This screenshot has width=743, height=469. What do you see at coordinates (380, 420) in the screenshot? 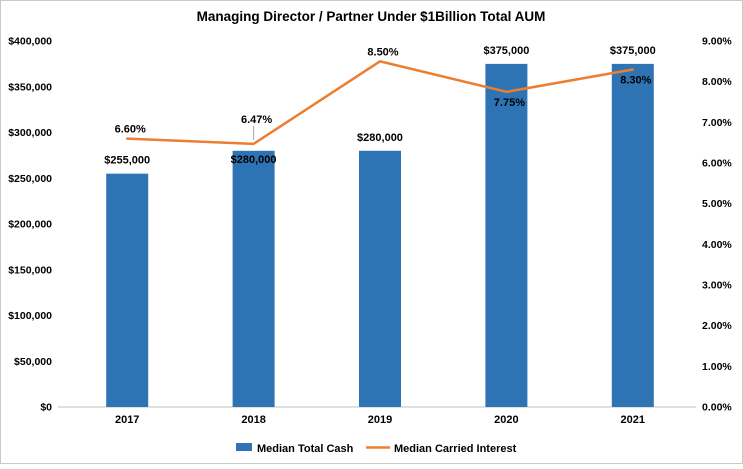
I see `x-axis-label: 2019` at bounding box center [380, 420].